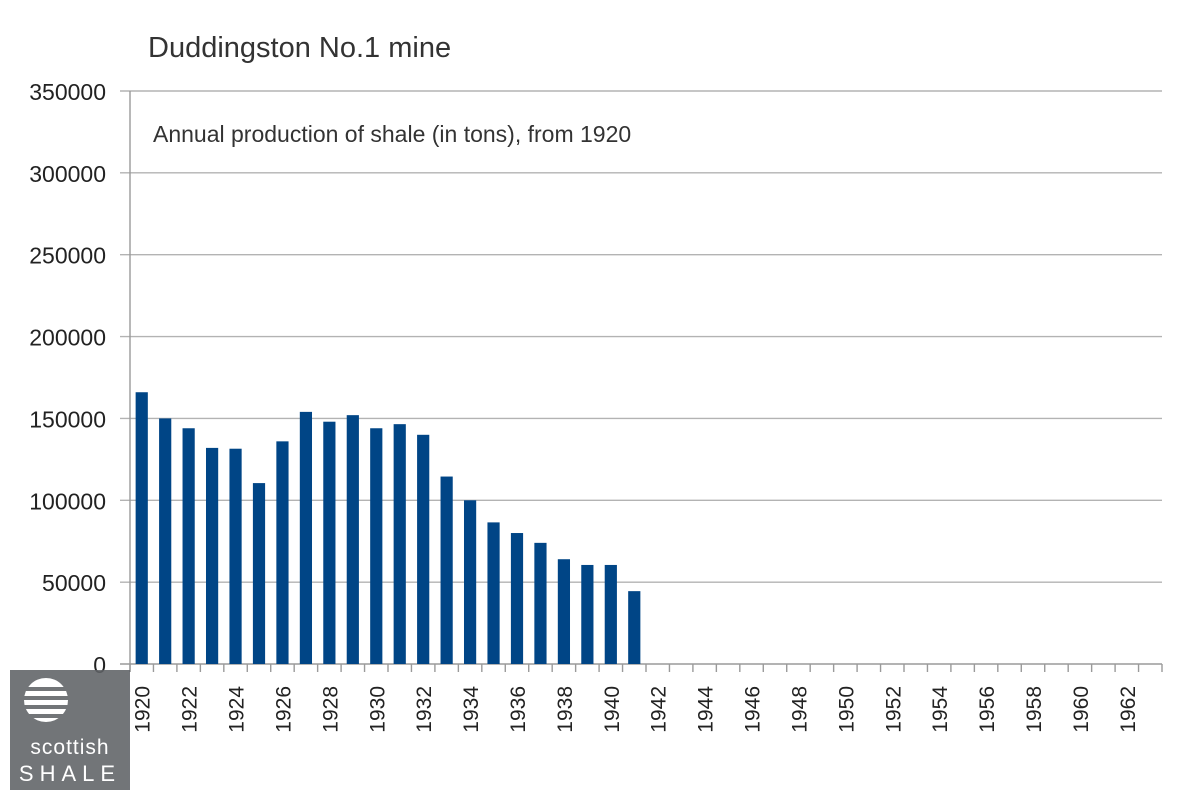  Describe the element at coordinates (493, 593) in the screenshot. I see `bar-1935` at that location.